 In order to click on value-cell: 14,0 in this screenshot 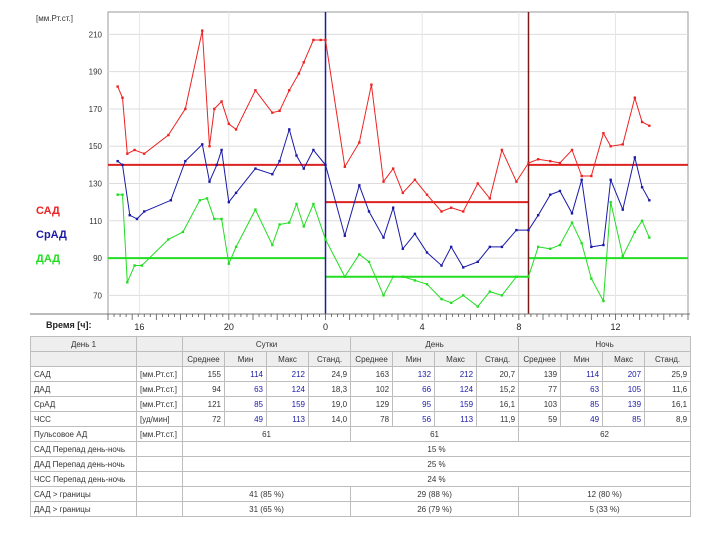, I will do `click(329, 419)`.